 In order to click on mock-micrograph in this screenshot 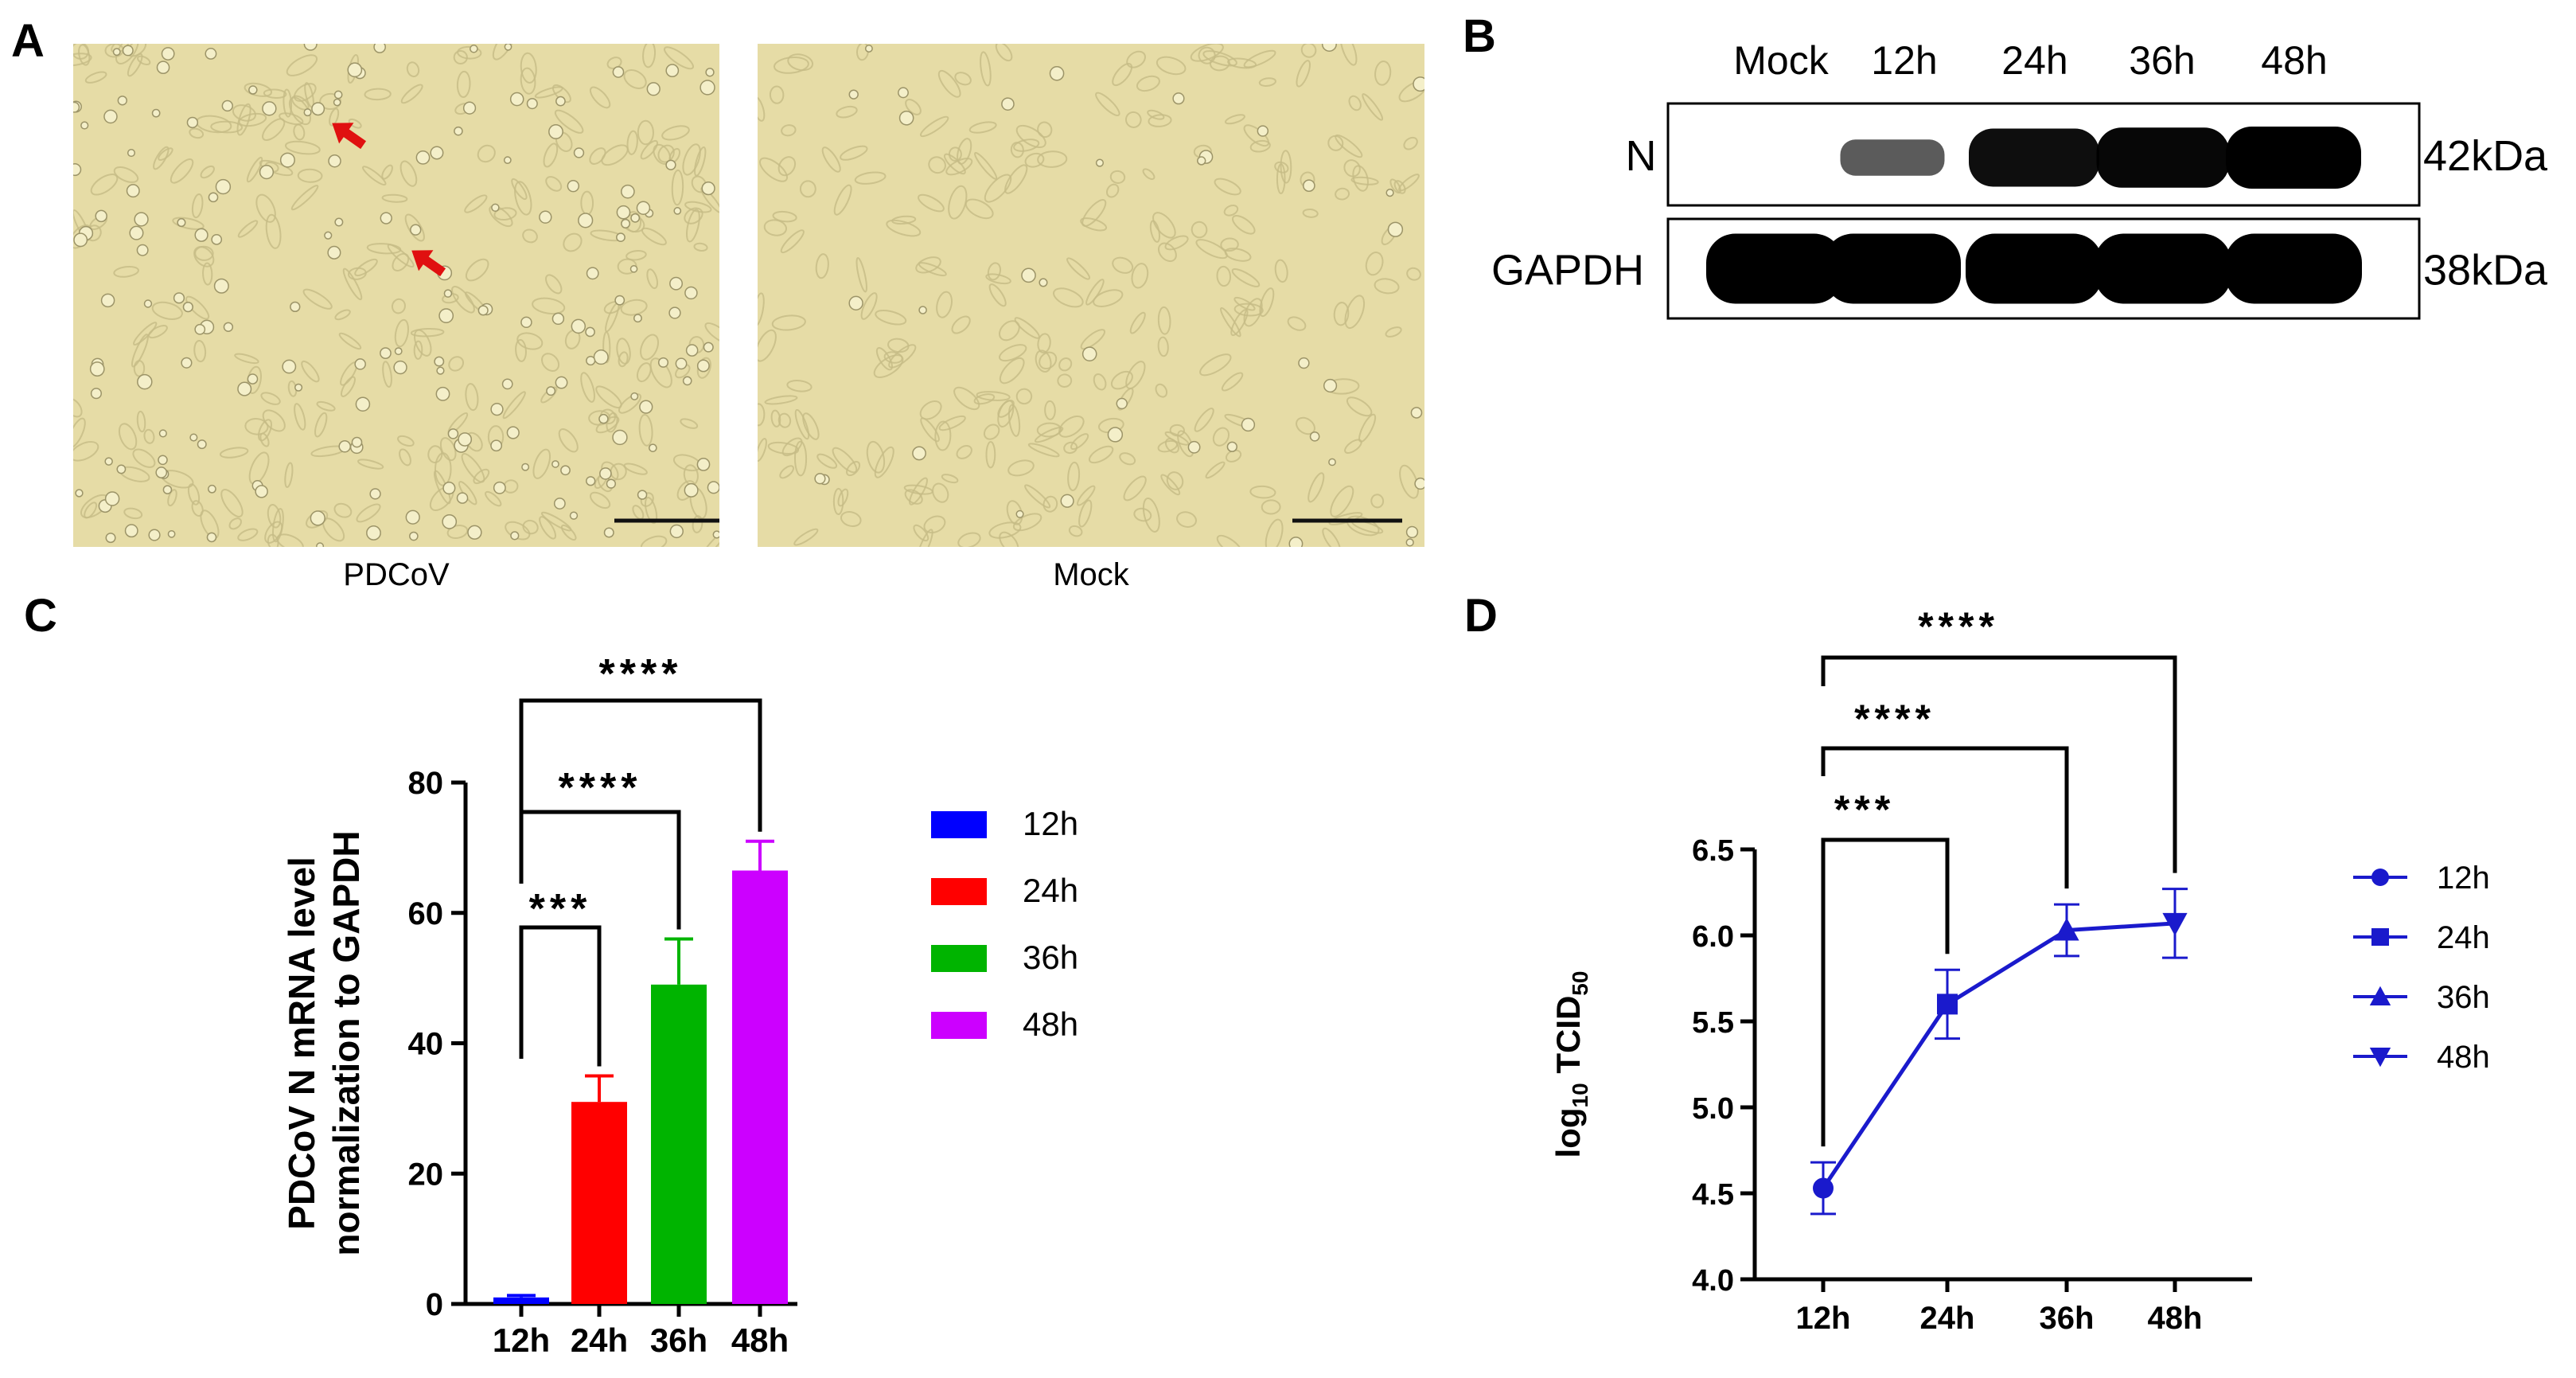, I will do `click(1091, 295)`.